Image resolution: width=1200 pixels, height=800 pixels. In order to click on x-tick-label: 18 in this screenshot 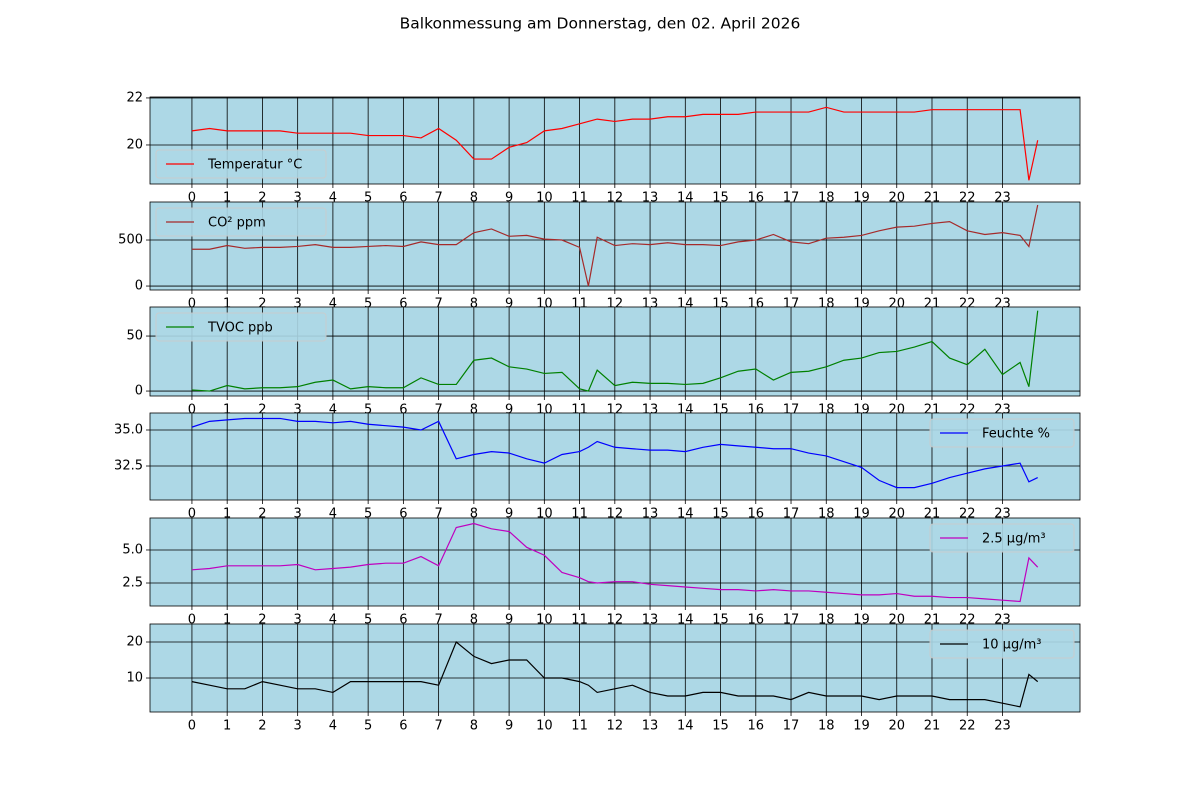, I will do `click(826, 726)`.